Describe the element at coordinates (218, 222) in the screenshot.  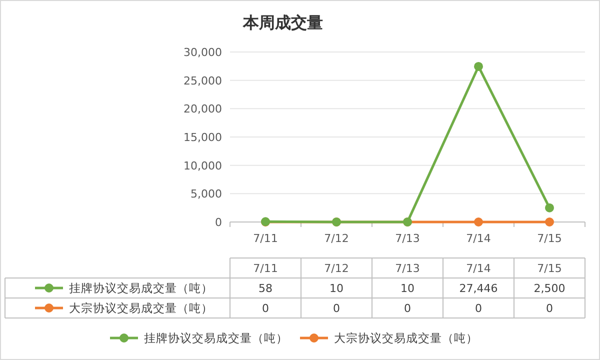
I see `y-tick-label: 0` at that location.